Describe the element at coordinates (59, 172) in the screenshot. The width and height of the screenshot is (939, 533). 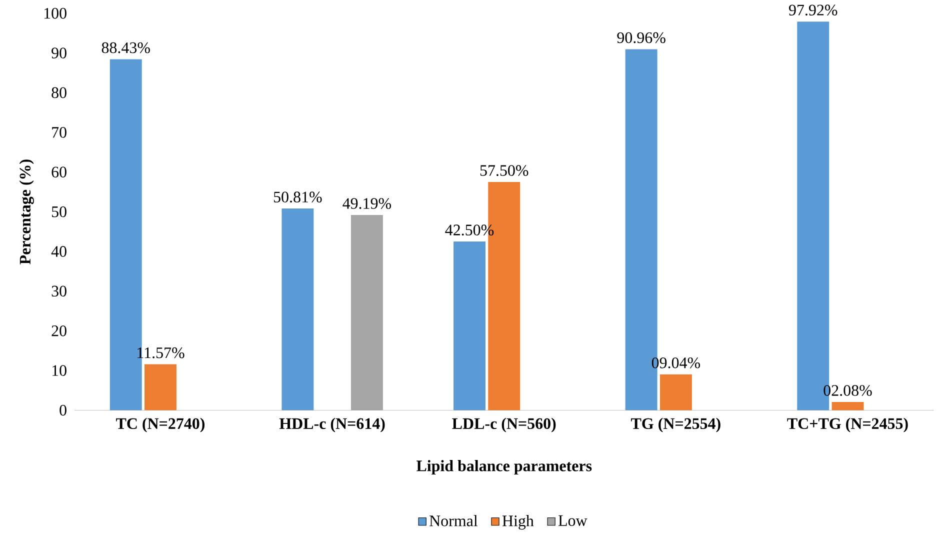
I see `y-tick-label: 60` at that location.